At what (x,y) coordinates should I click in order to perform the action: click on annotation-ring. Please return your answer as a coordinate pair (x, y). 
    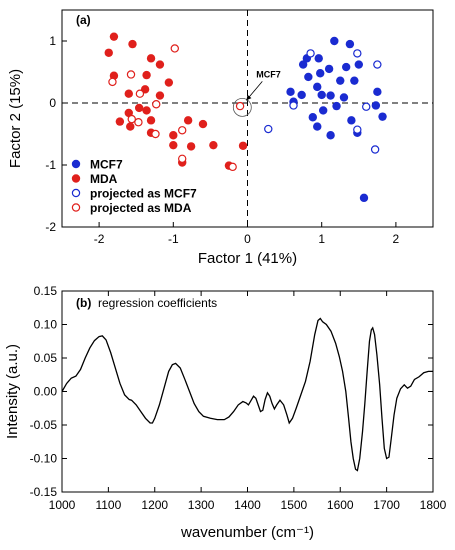
    Looking at the image, I should click on (242, 107).